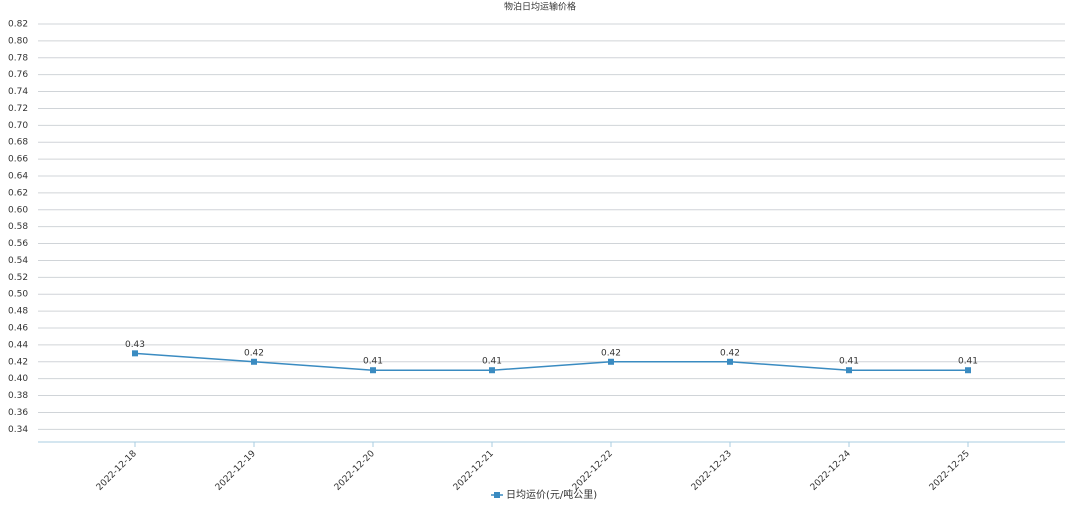  What do you see at coordinates (236, 471) in the screenshot?
I see `x-tick-label: 2022-12-19` at bounding box center [236, 471].